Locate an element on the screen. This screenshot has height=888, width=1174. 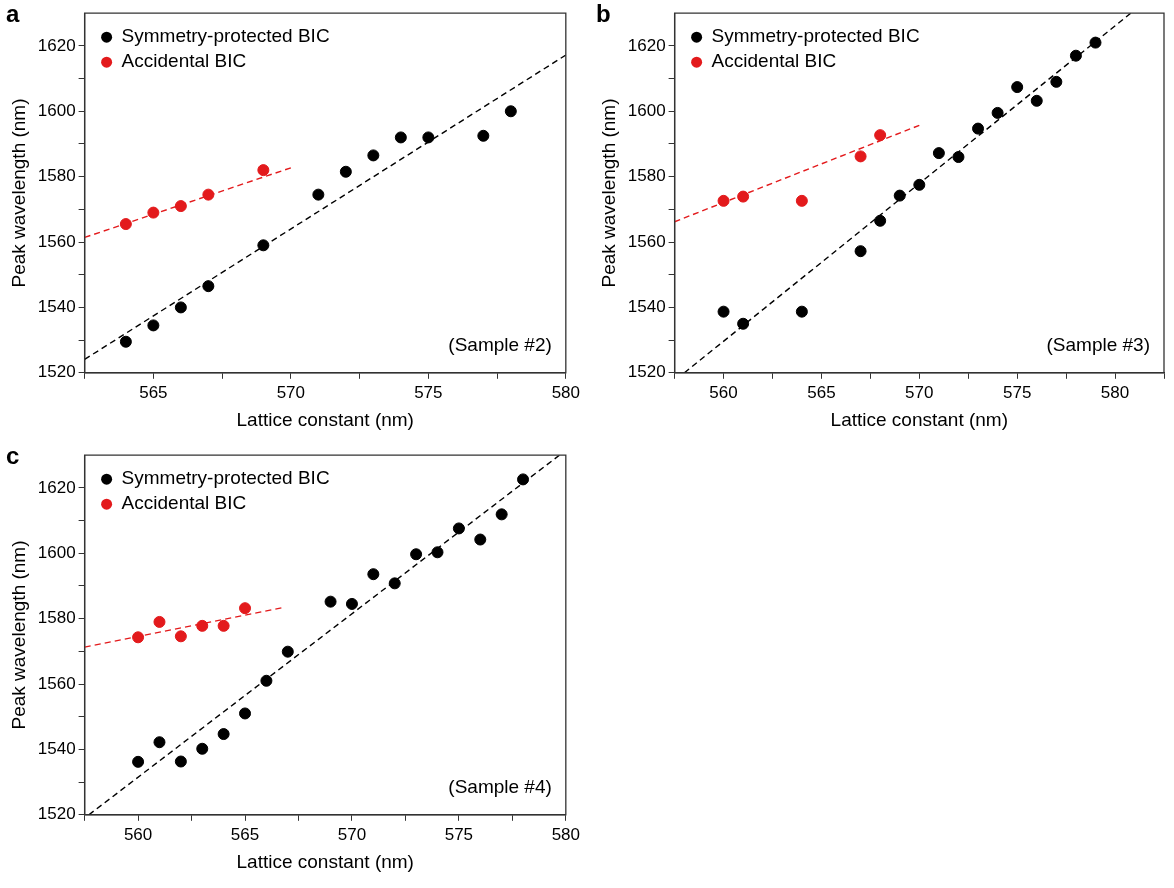
annotation: (Sample #4) is located at coordinates (500, 786).